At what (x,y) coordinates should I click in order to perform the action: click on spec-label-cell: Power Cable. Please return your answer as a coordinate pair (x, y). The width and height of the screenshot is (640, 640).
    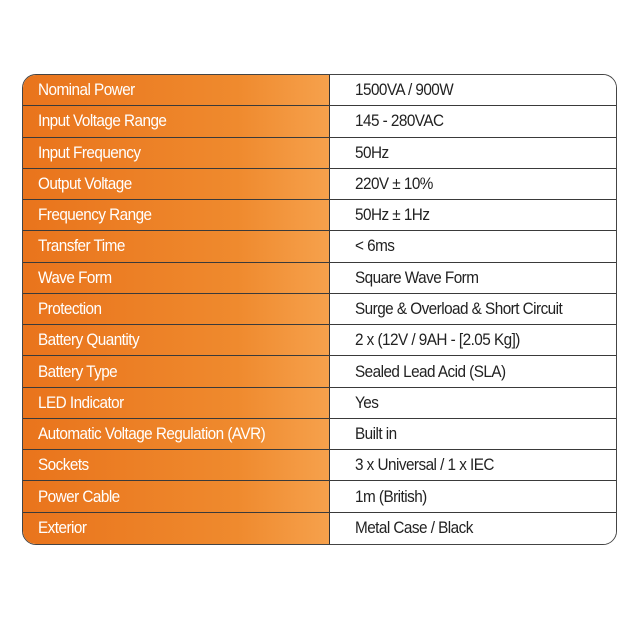
    Looking at the image, I should click on (176, 496).